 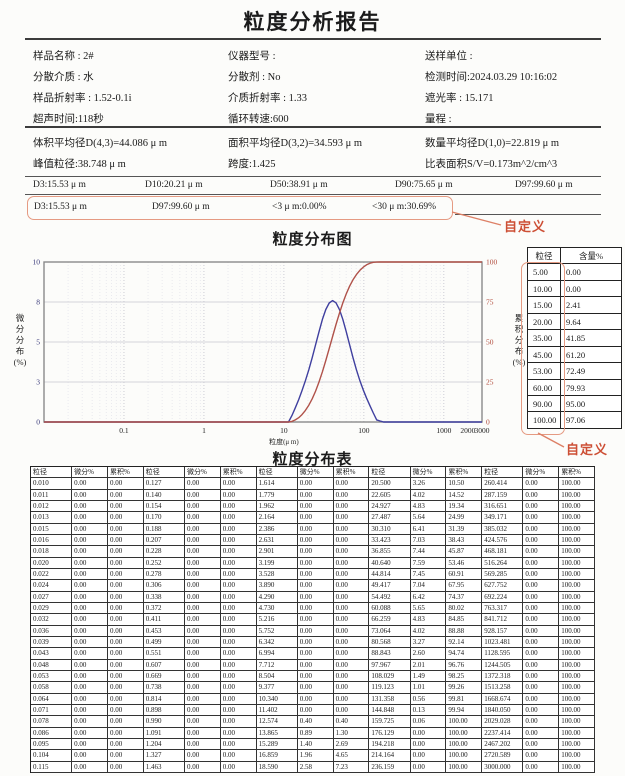 What do you see at coordinates (390, 529) in the screenshot?
I see `dist-size-cell: 30.310` at bounding box center [390, 529].